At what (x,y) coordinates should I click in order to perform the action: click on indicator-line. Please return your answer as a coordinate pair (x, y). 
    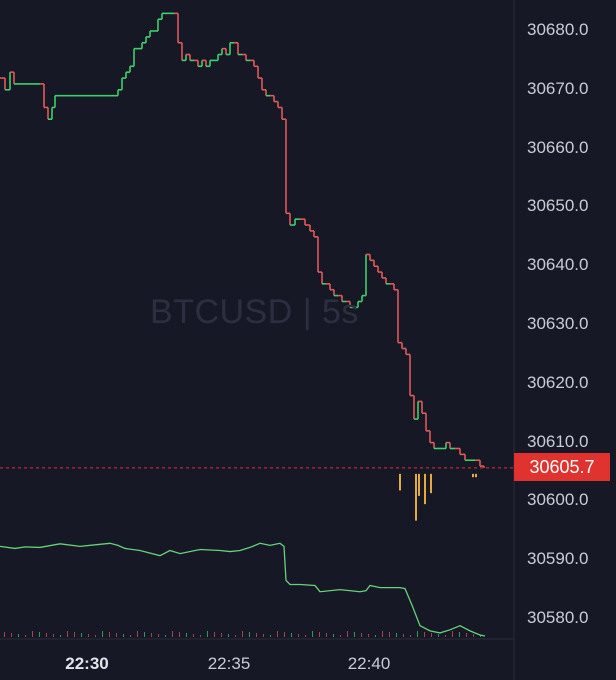
    Looking at the image, I should click on (243, 589).